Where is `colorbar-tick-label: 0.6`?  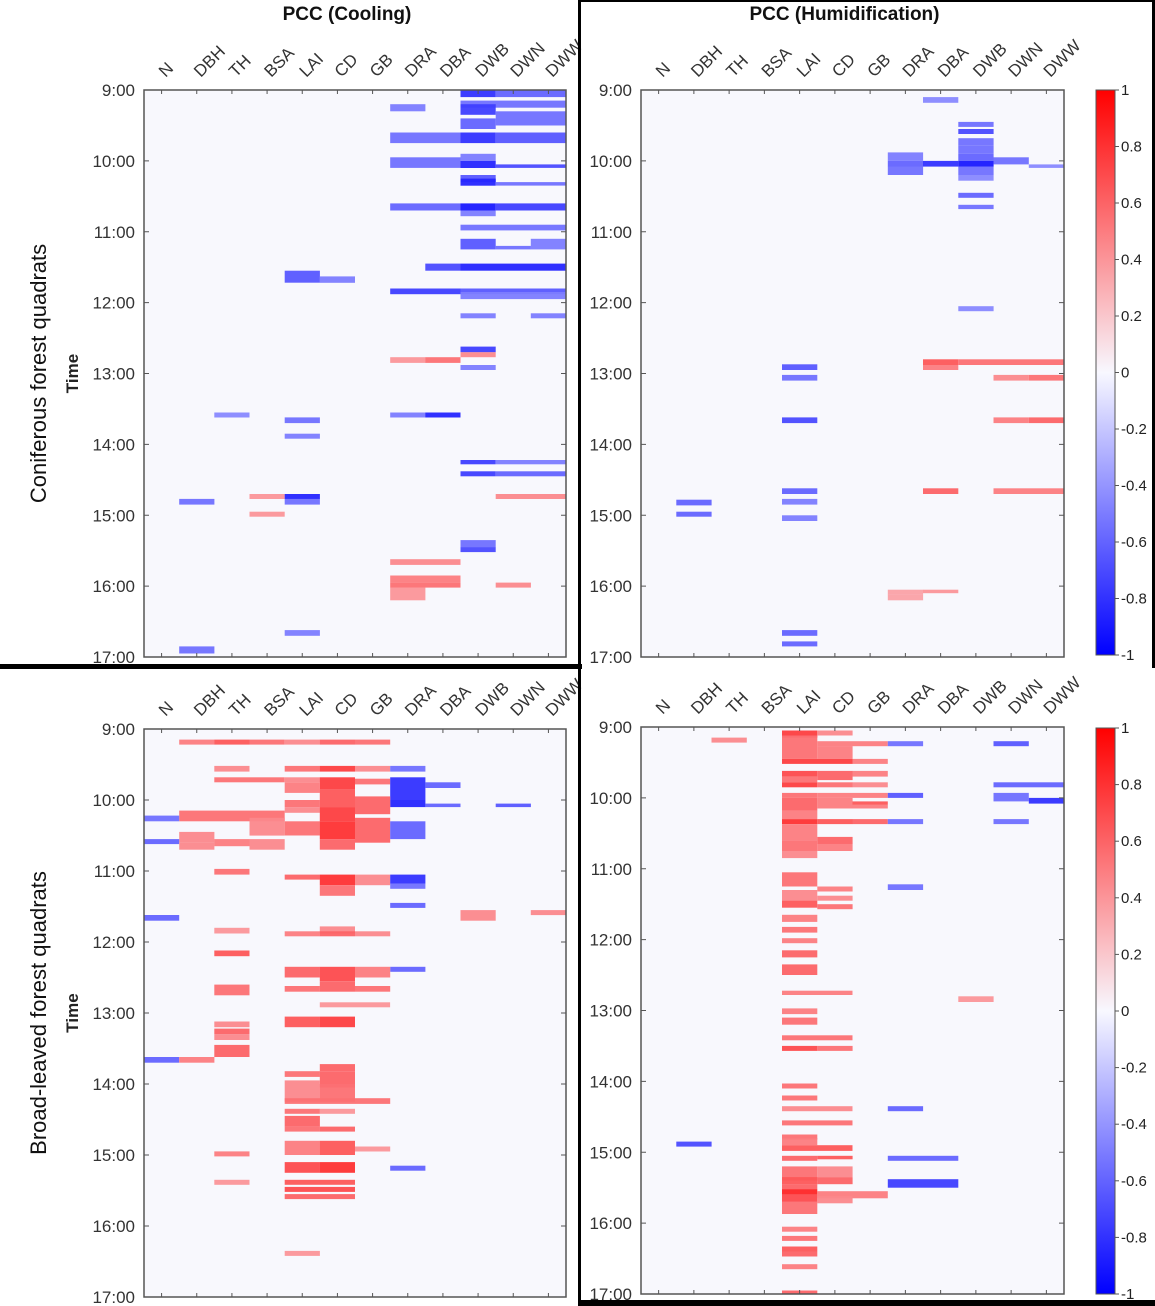 colorbar-tick-label: 0.6 is located at coordinates (1131, 203).